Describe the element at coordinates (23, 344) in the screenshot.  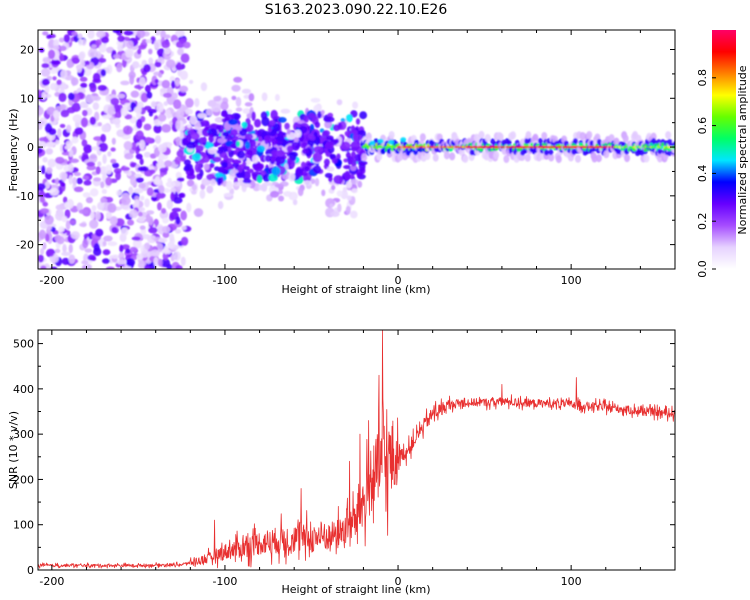
I see `snr-y-tick-label: 500` at that location.